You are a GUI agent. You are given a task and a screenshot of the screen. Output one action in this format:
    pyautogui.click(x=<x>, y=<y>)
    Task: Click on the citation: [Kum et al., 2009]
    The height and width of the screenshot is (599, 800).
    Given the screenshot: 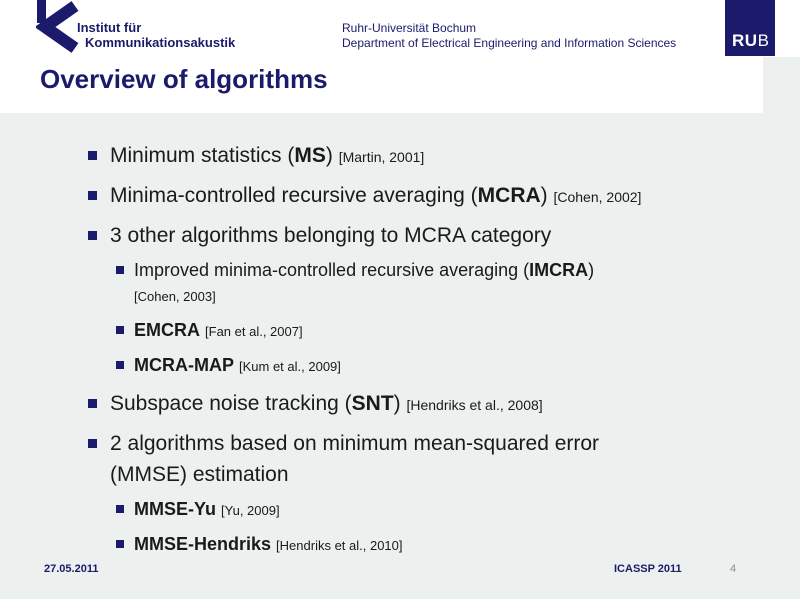 What is the action you would take?
    pyautogui.click(x=290, y=366)
    